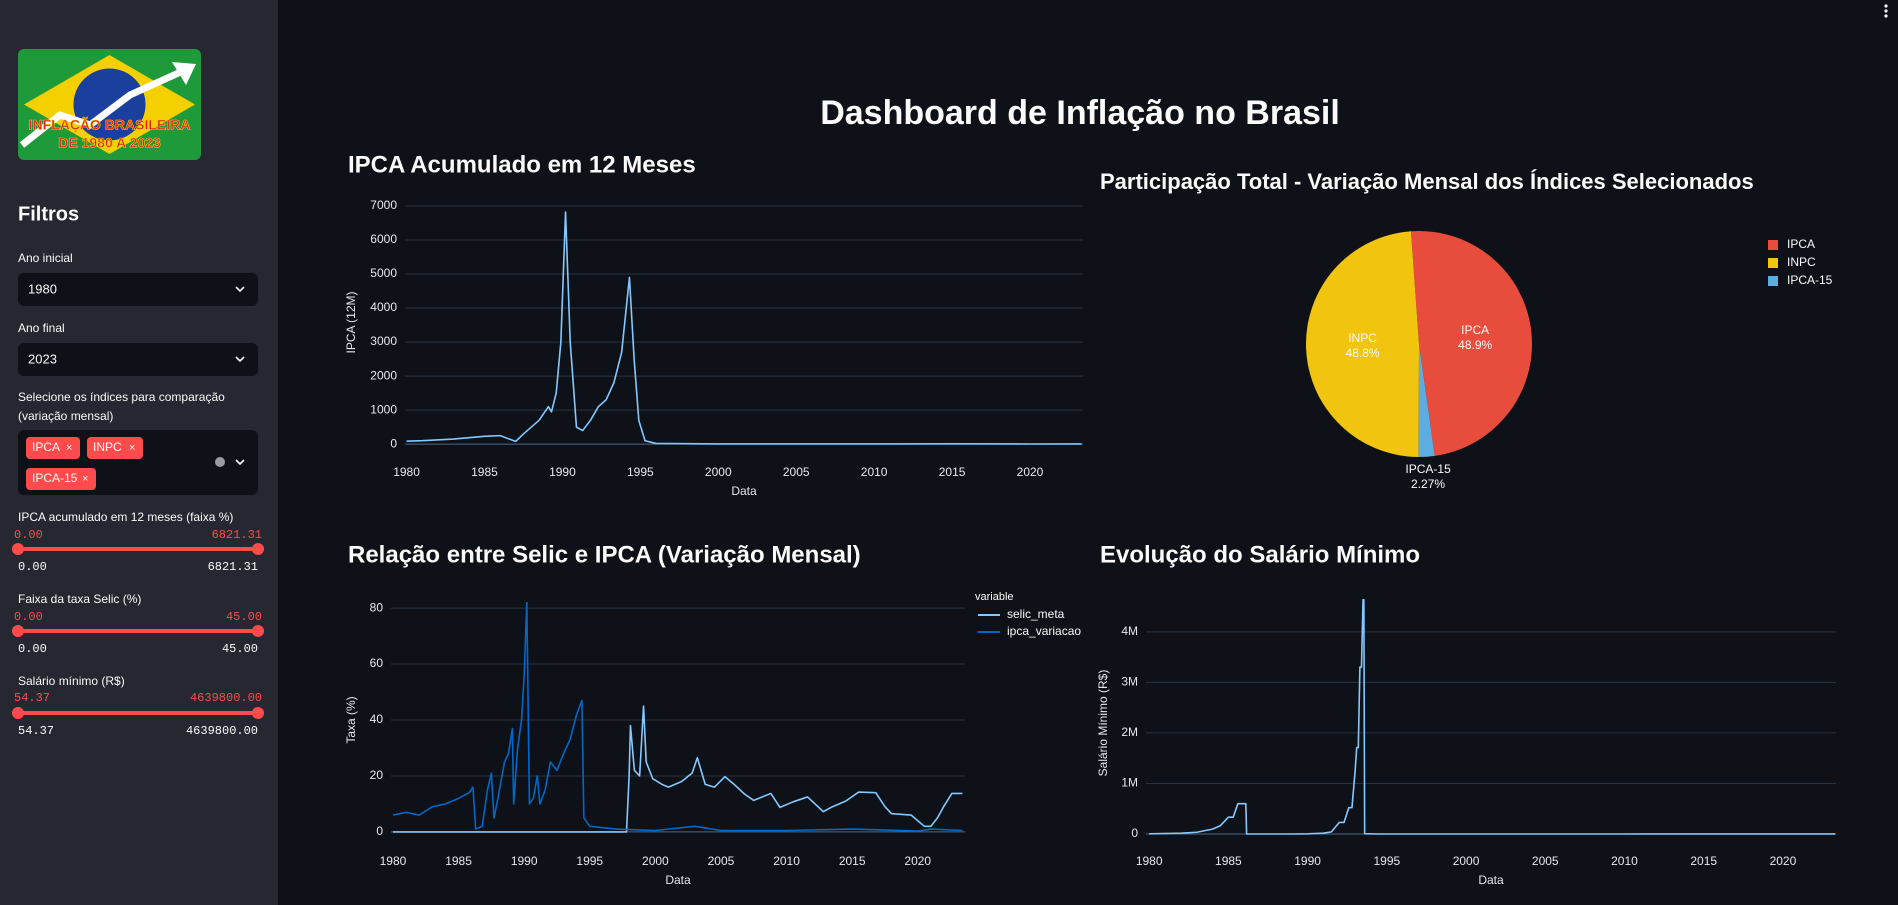  What do you see at coordinates (32, 649) in the screenshot?
I see `slider-min: 0.00` at bounding box center [32, 649].